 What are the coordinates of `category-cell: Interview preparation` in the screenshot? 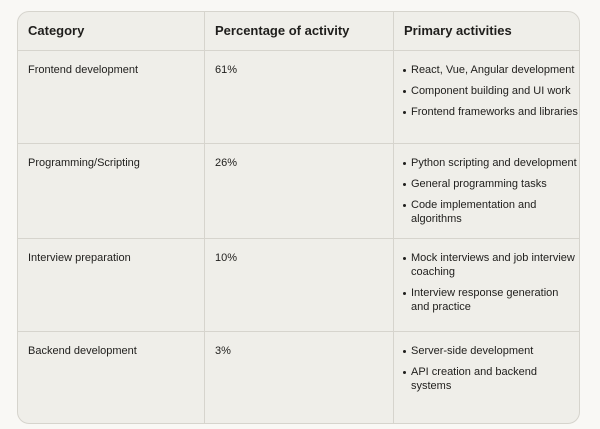 It's located at (111, 285).